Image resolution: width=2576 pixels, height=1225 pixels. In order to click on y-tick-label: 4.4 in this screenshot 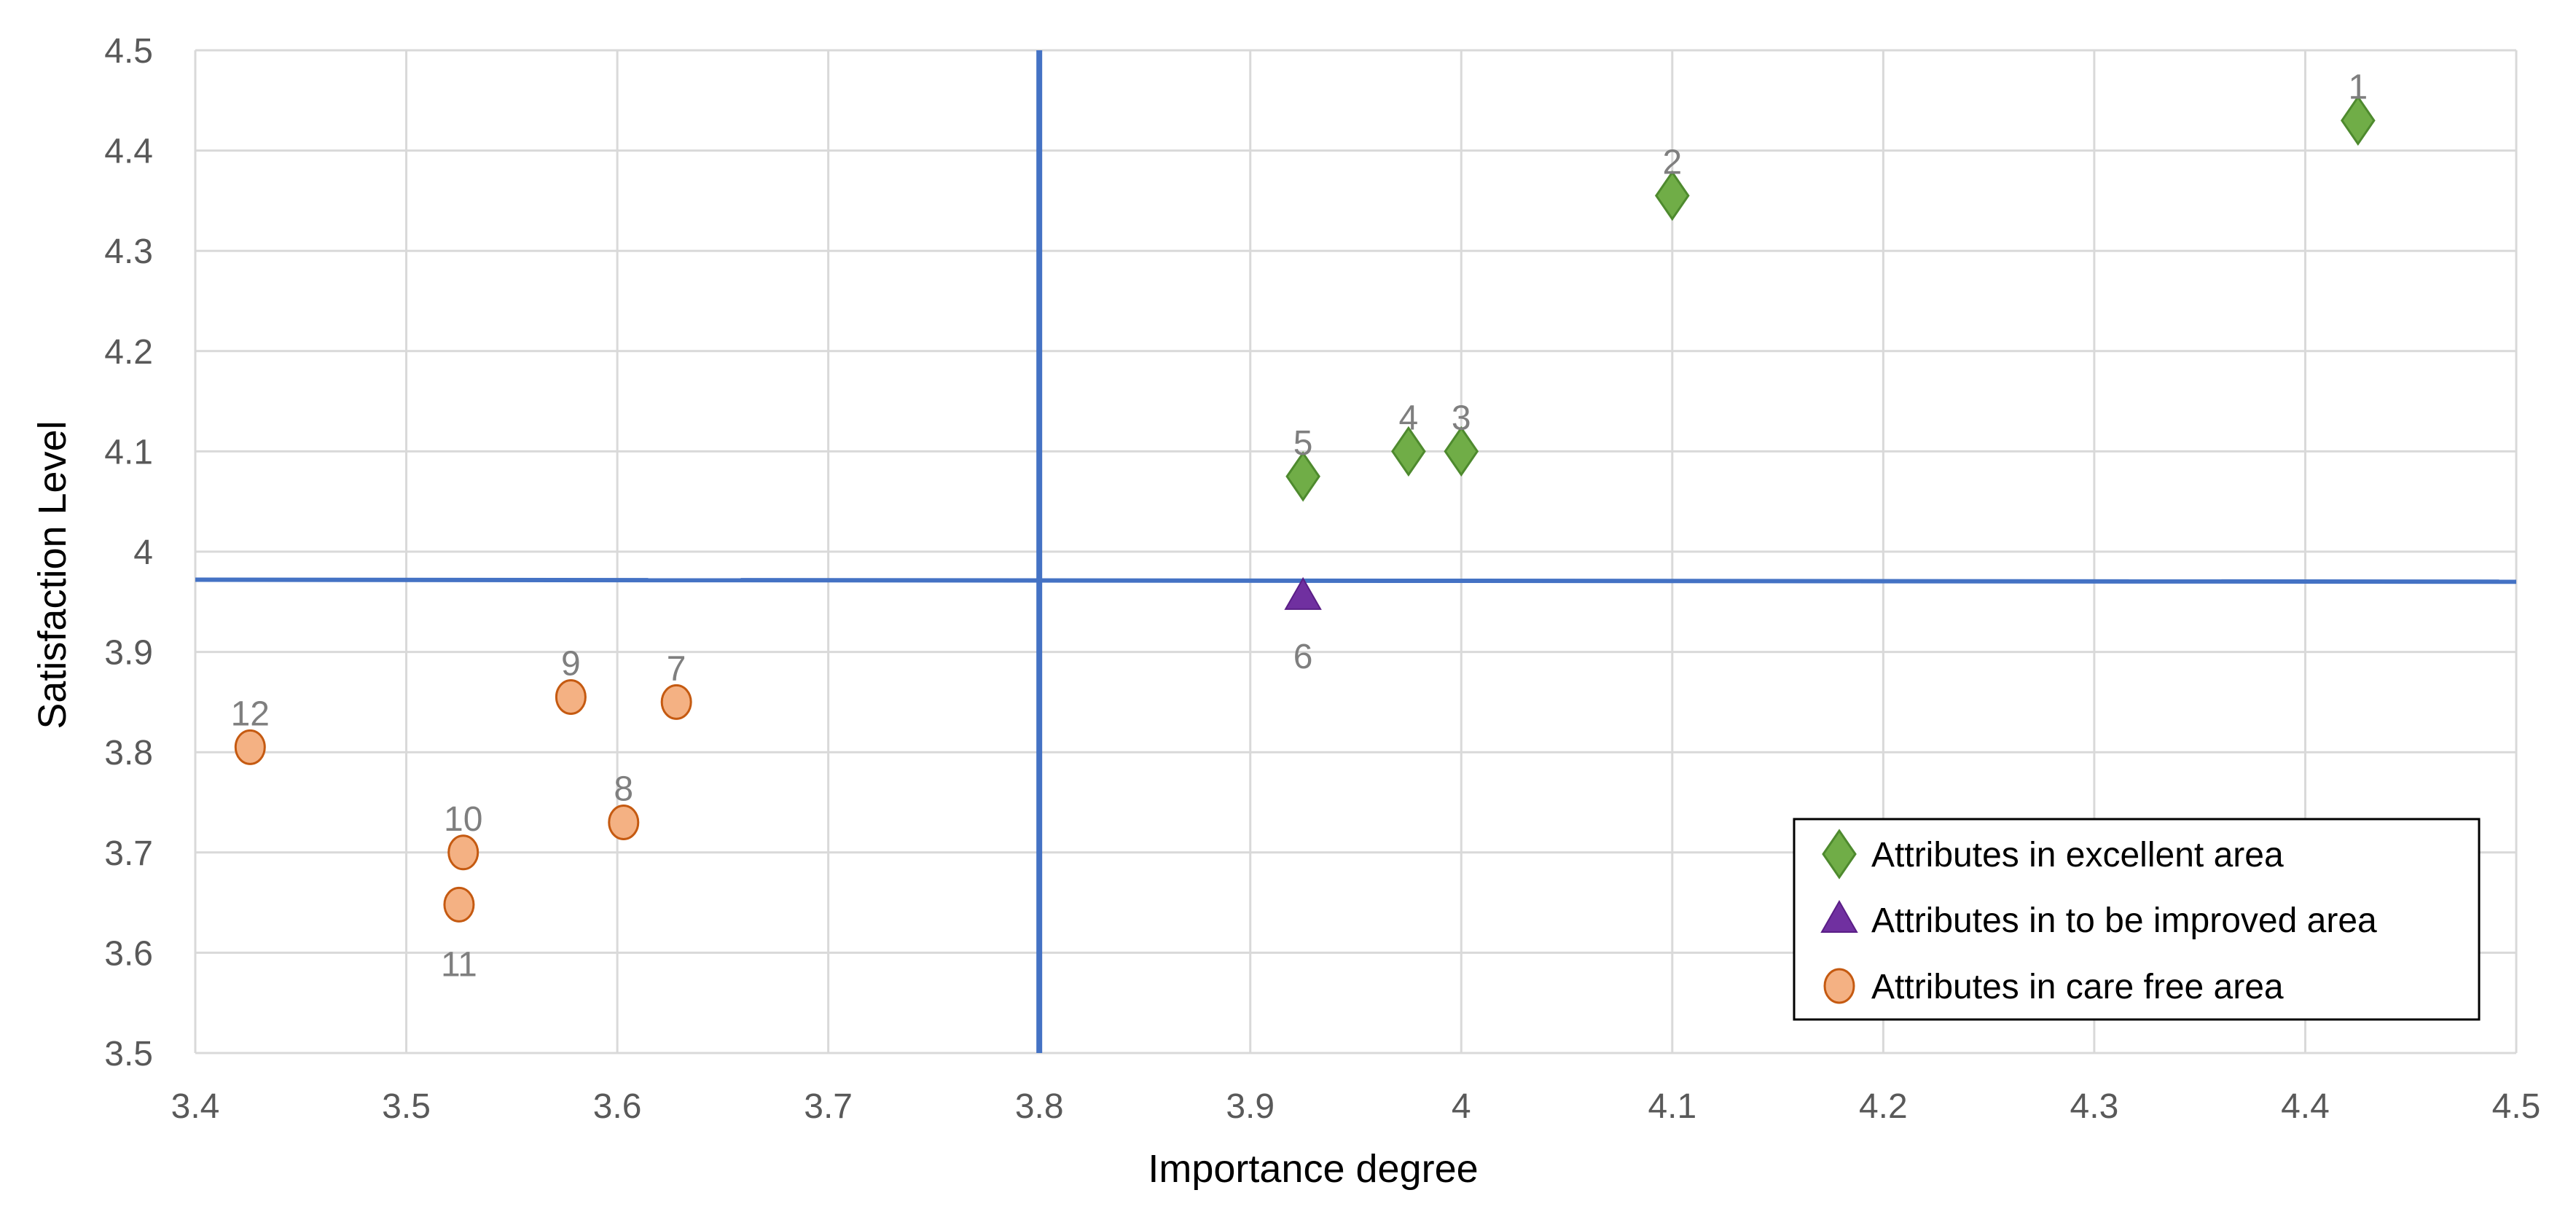, I will do `click(128, 152)`.